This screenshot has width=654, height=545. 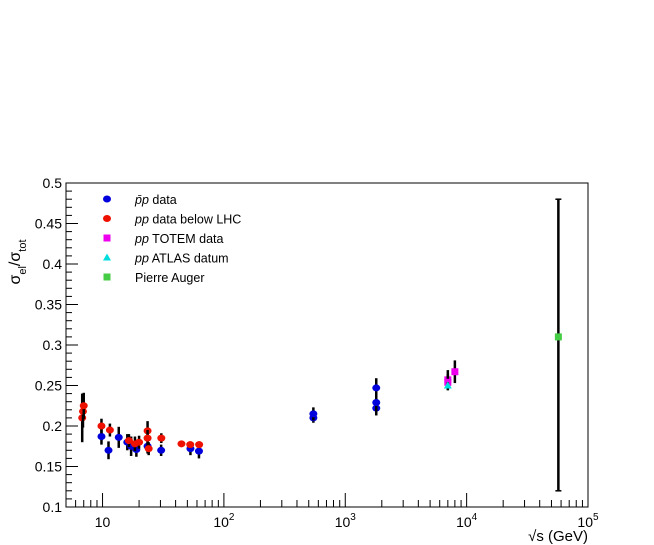 What do you see at coordinates (53, 345) in the screenshot?
I see `y-tick-label: 0.3` at bounding box center [53, 345].